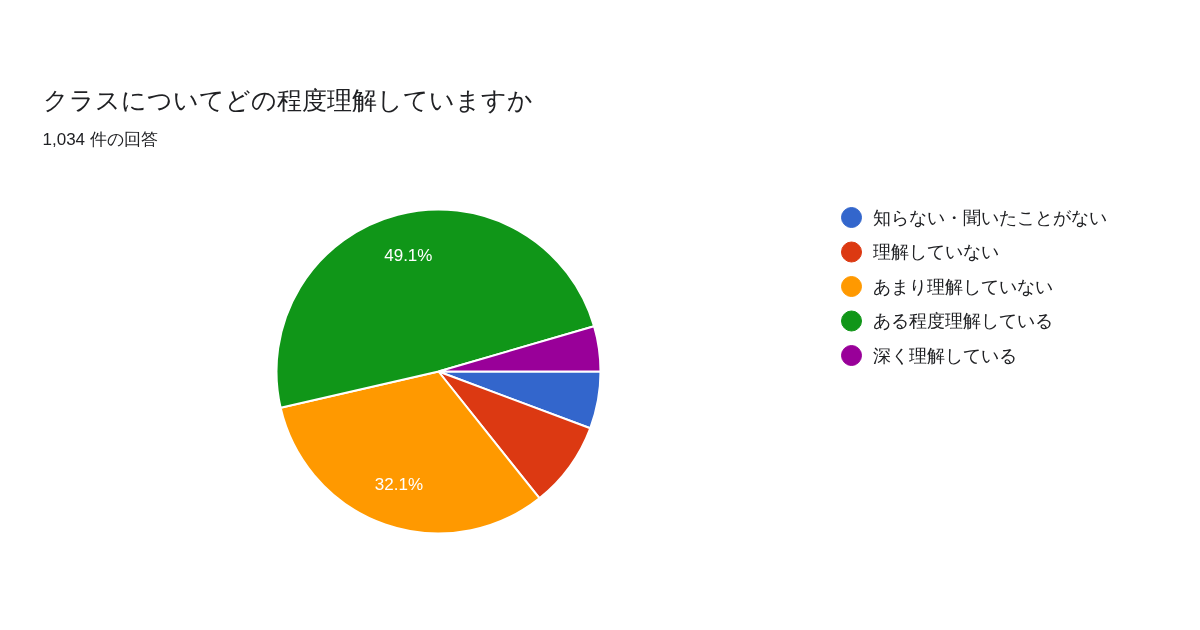 The height and width of the screenshot is (630, 1200). I want to click on legend-label: 知らない・聞いたことがない, so click(989, 217).